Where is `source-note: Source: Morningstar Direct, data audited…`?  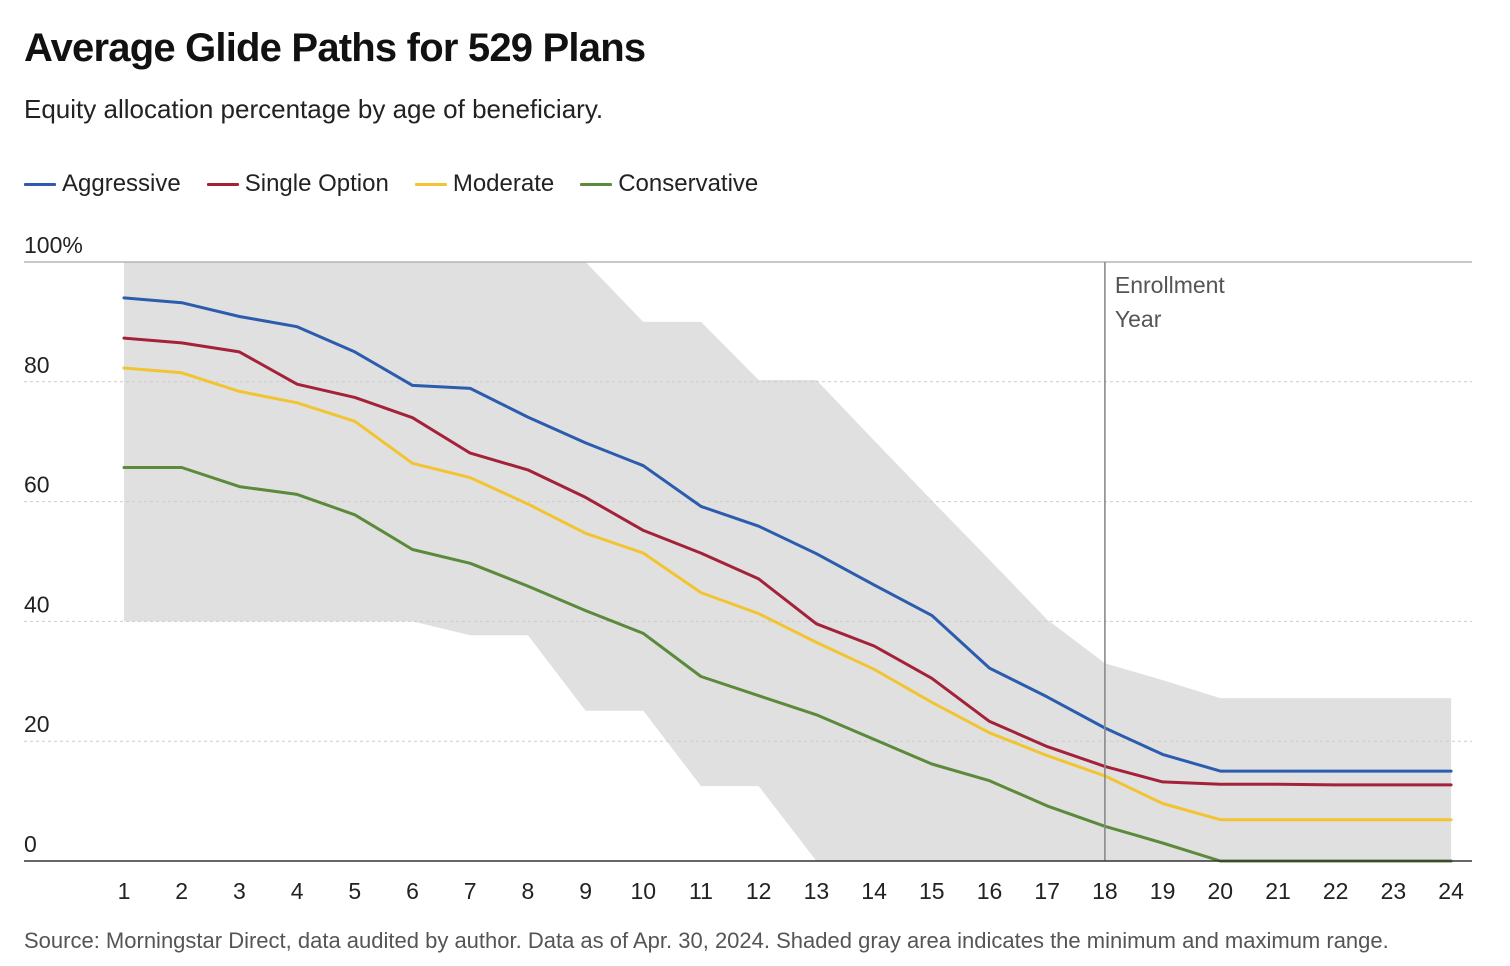 source-note: Source: Morningstar Direct, data audited… is located at coordinates (706, 940).